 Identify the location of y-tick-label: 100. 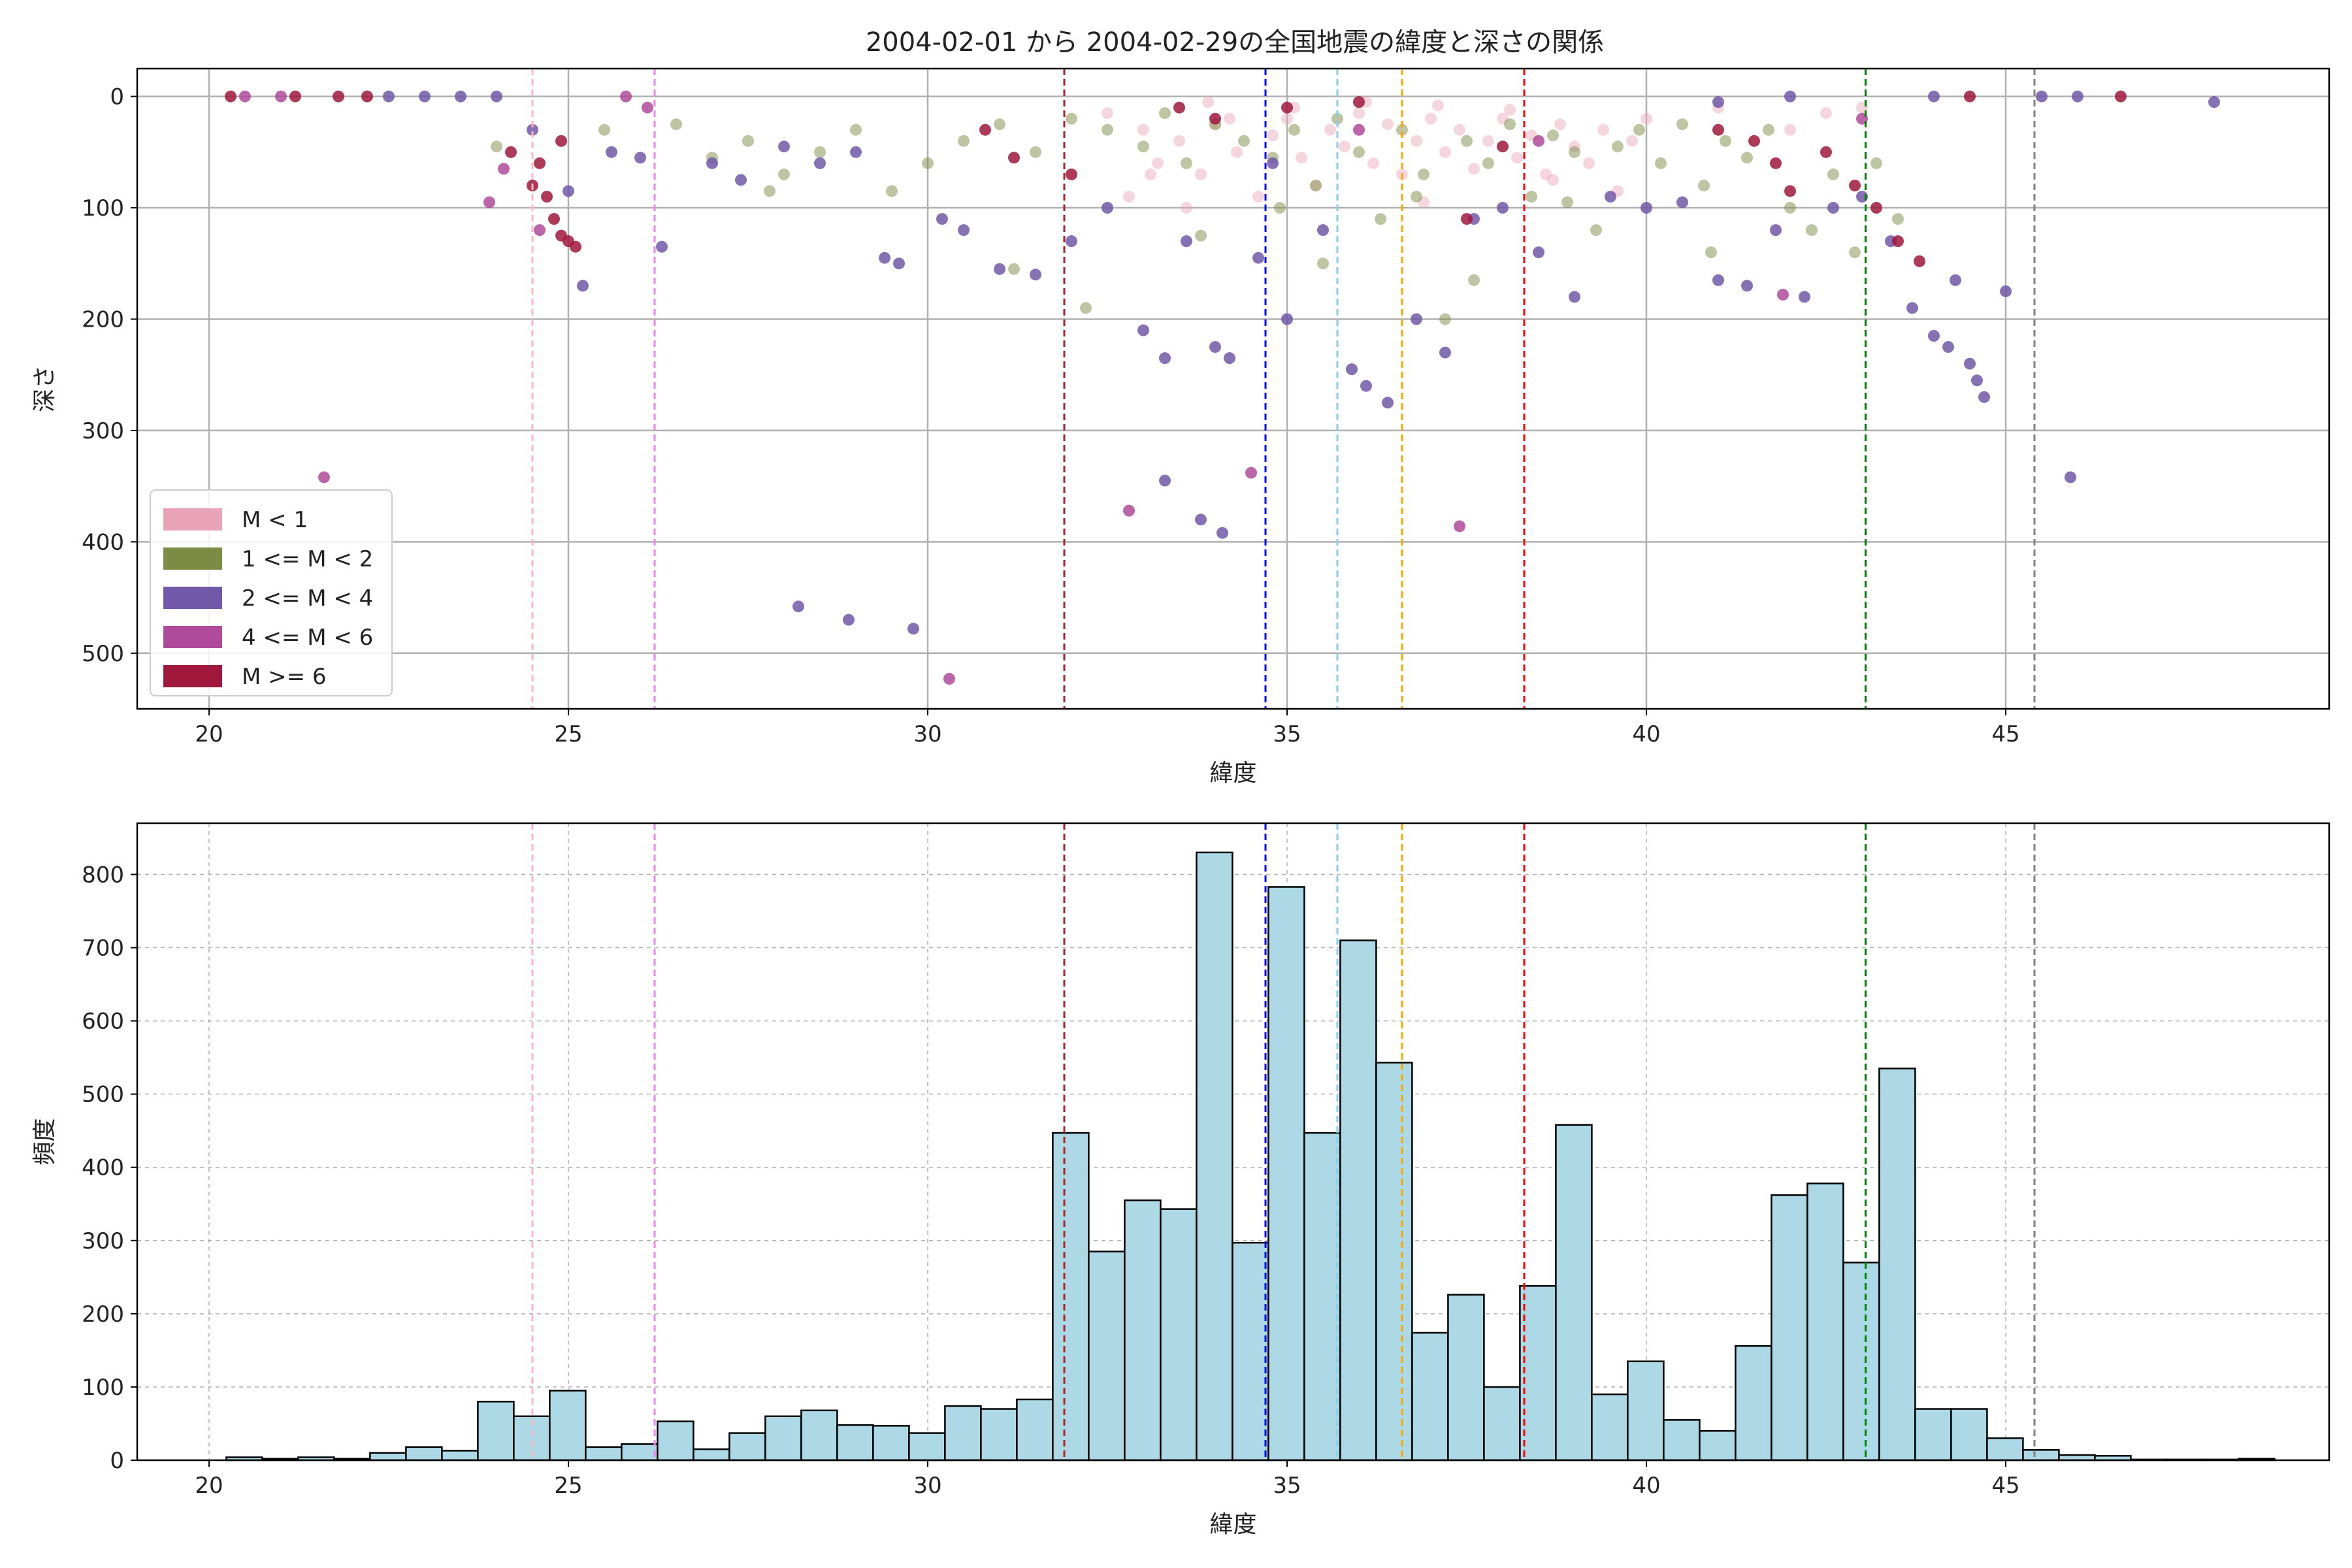
(103, 208).